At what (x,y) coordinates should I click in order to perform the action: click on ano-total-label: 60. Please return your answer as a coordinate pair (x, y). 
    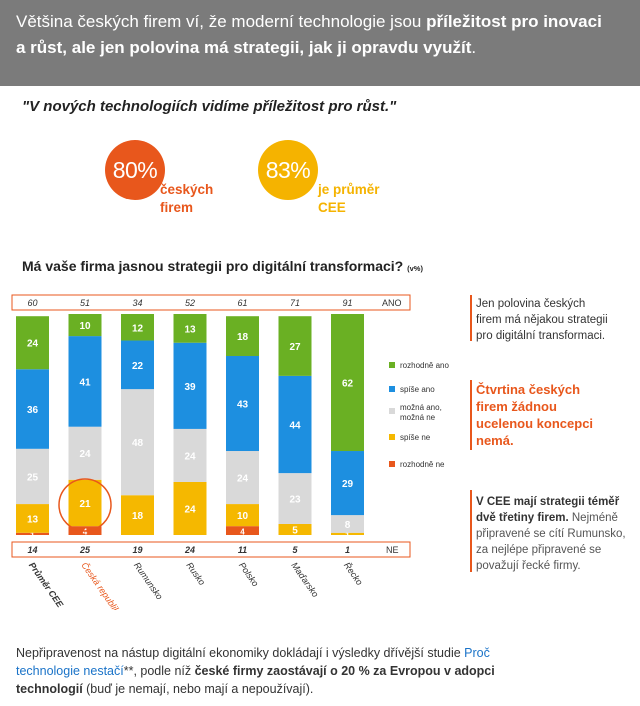
    Looking at the image, I should click on (32, 303).